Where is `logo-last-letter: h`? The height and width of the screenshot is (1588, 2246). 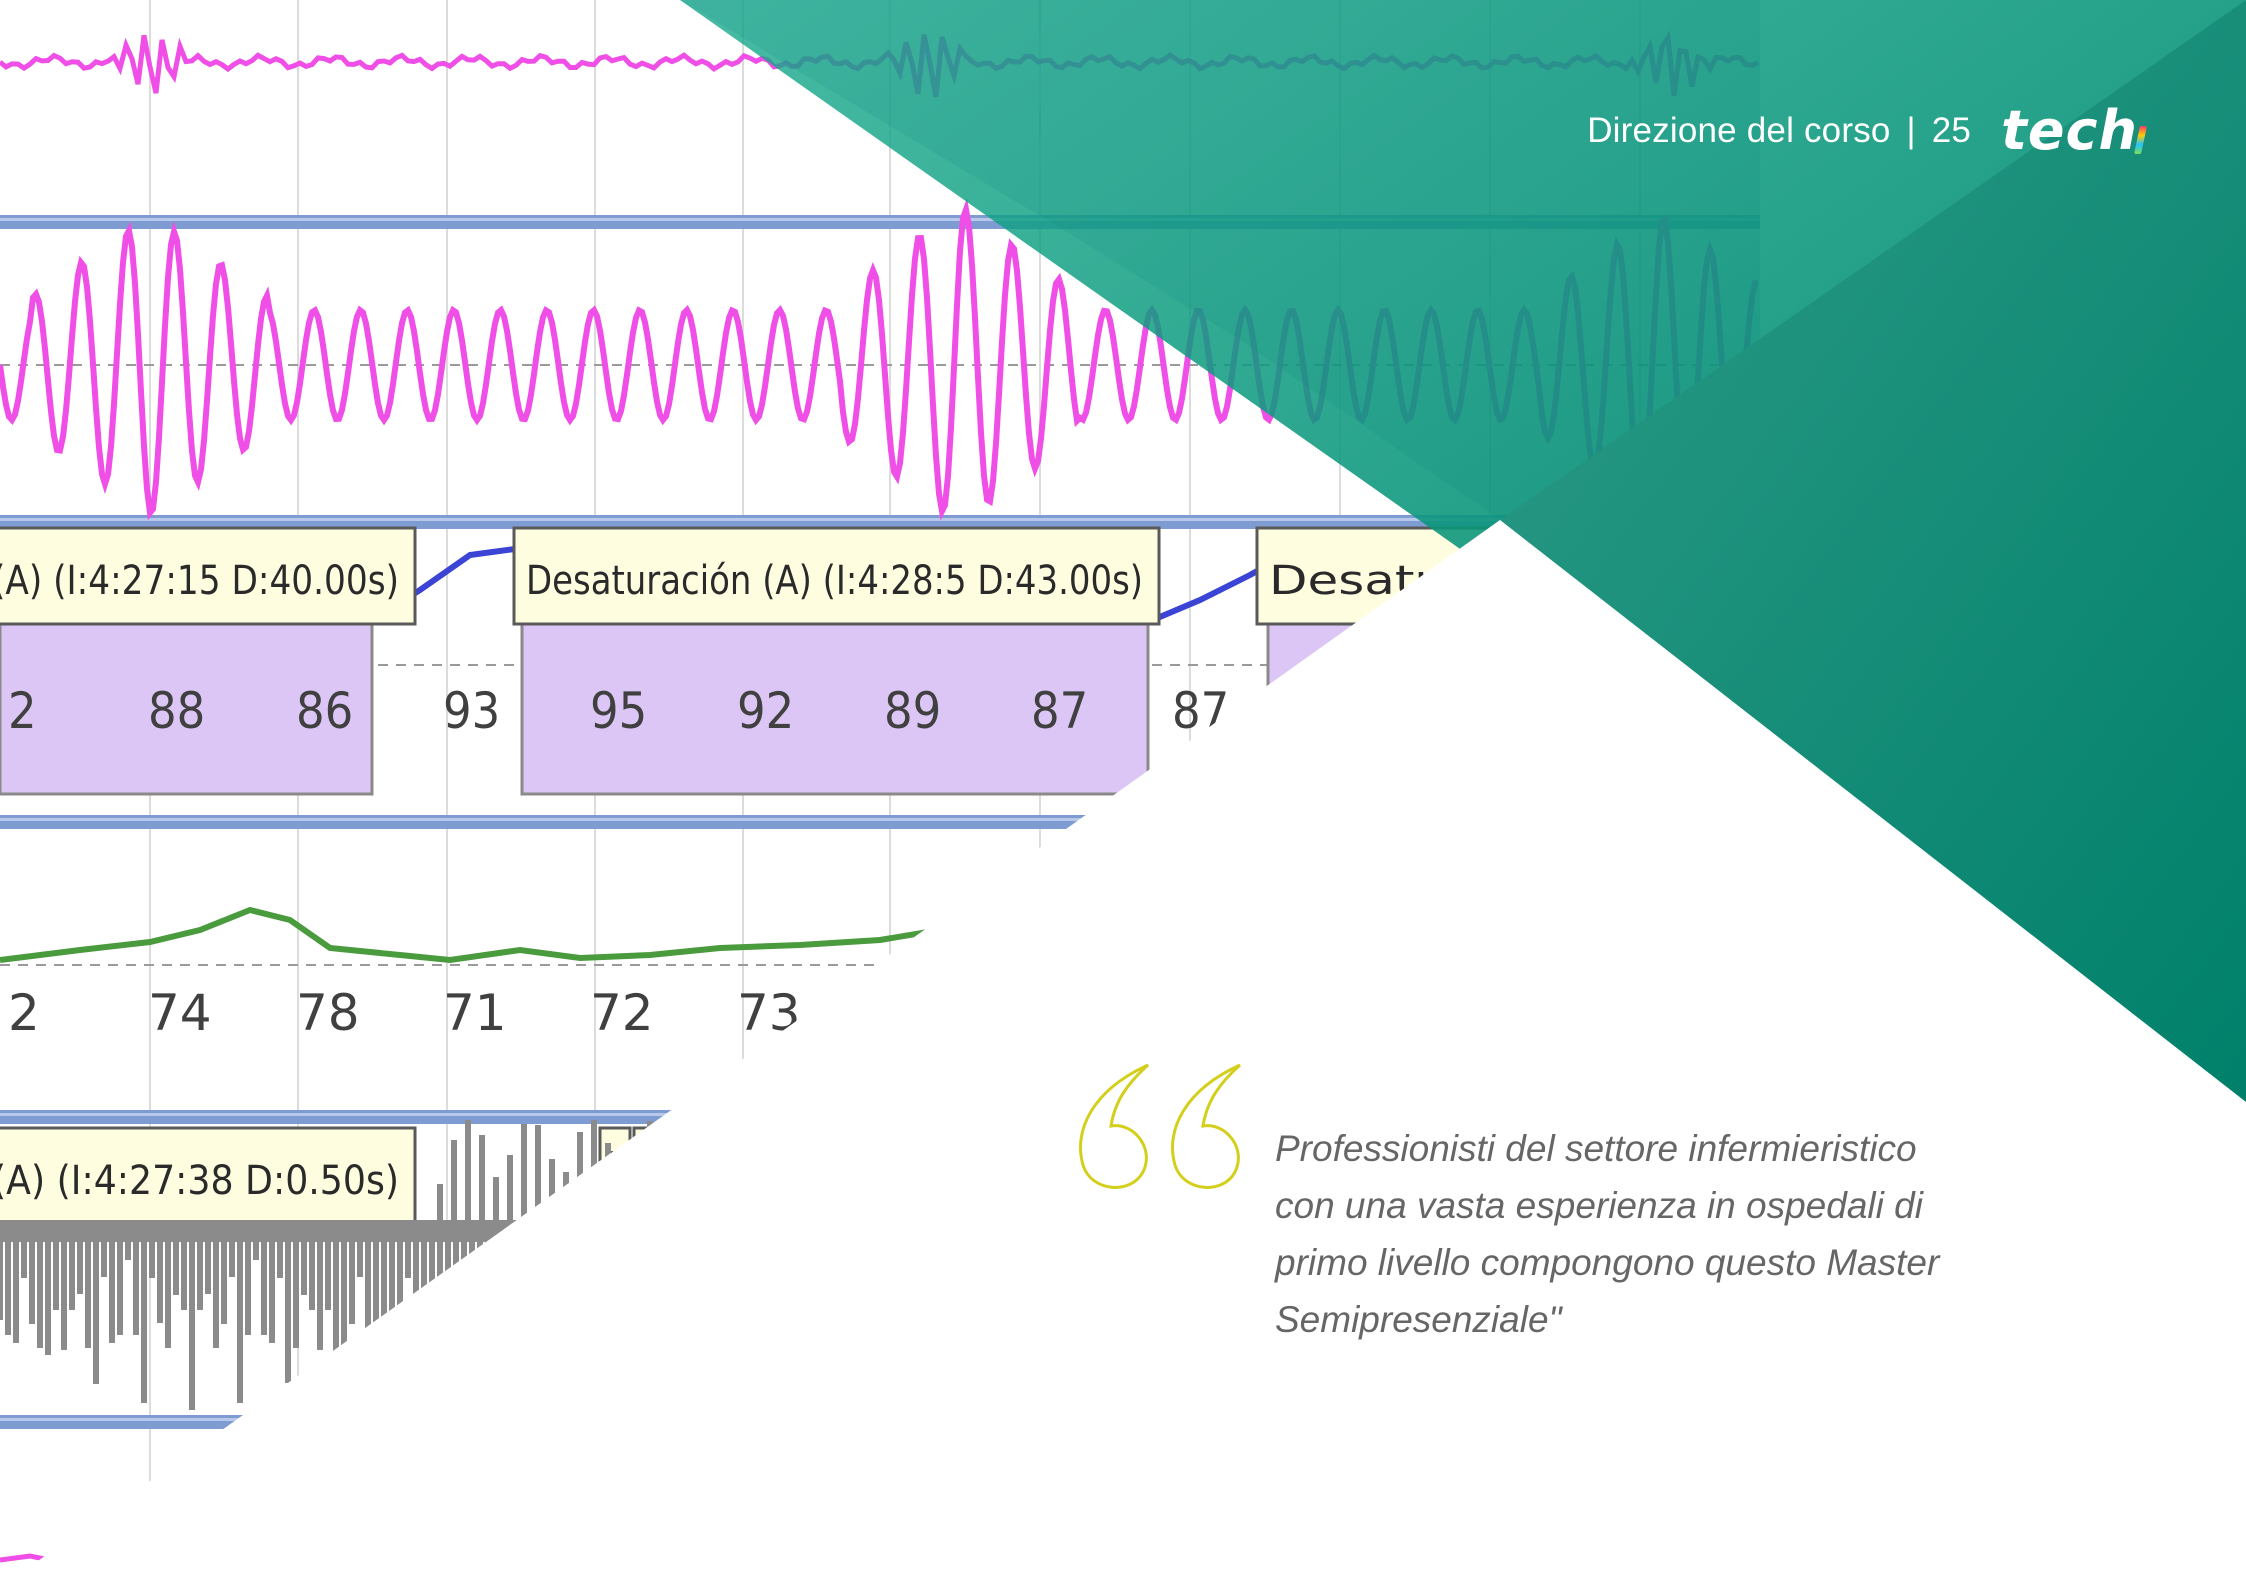
logo-last-letter: h is located at coordinates (2123, 131).